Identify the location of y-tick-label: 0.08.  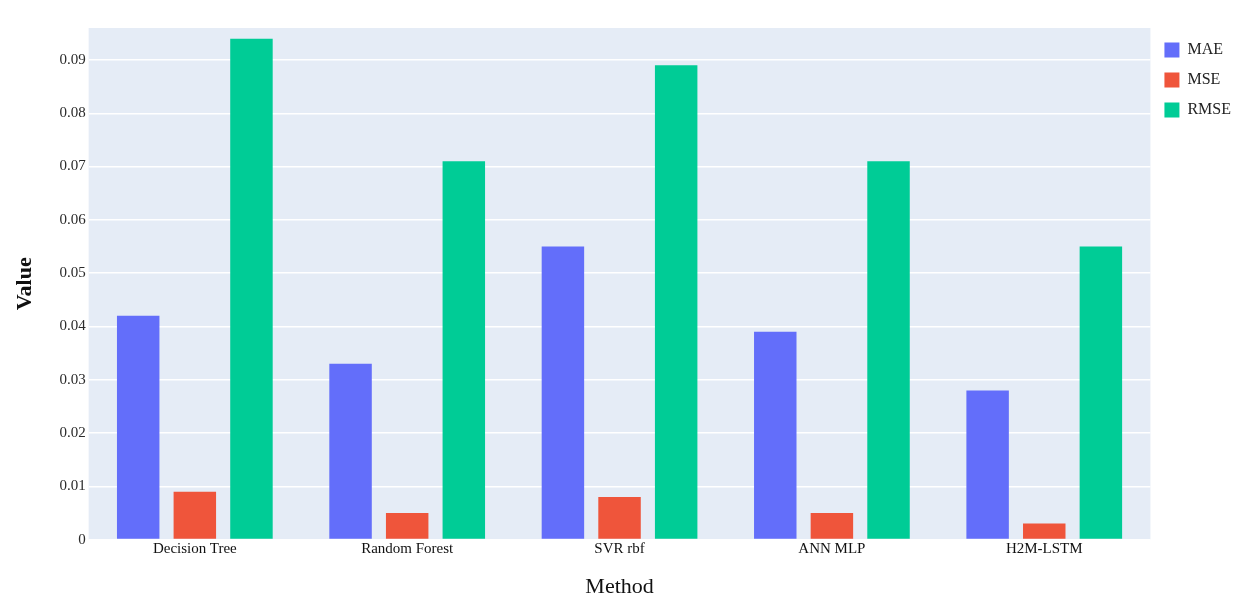
(72, 112).